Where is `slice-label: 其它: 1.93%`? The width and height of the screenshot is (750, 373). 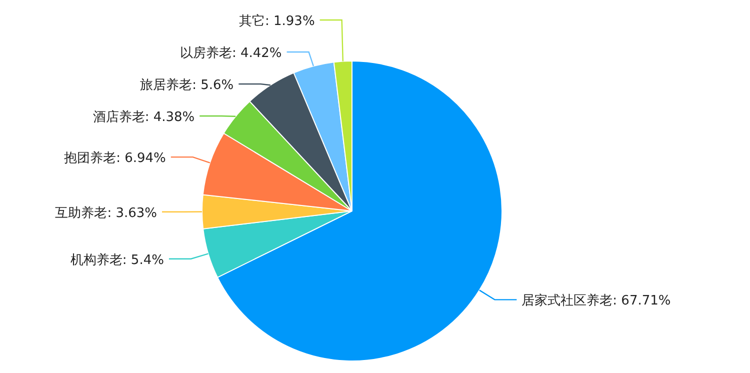 slice-label: 其它: 1.93% is located at coordinates (277, 21).